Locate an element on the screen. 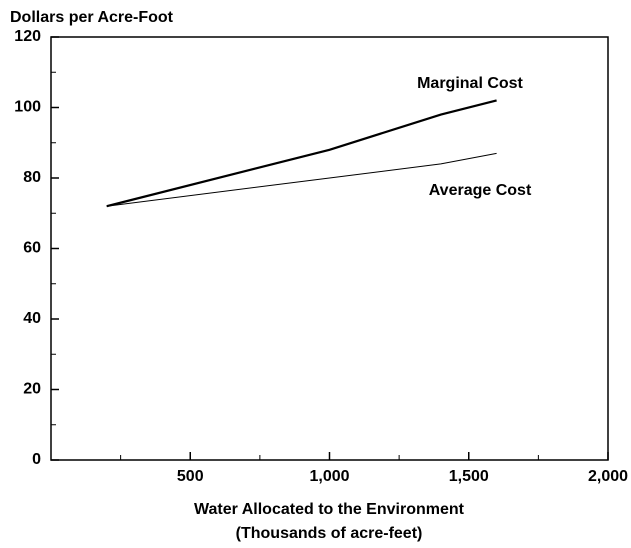  series-label: Average Cost is located at coordinates (480, 190).